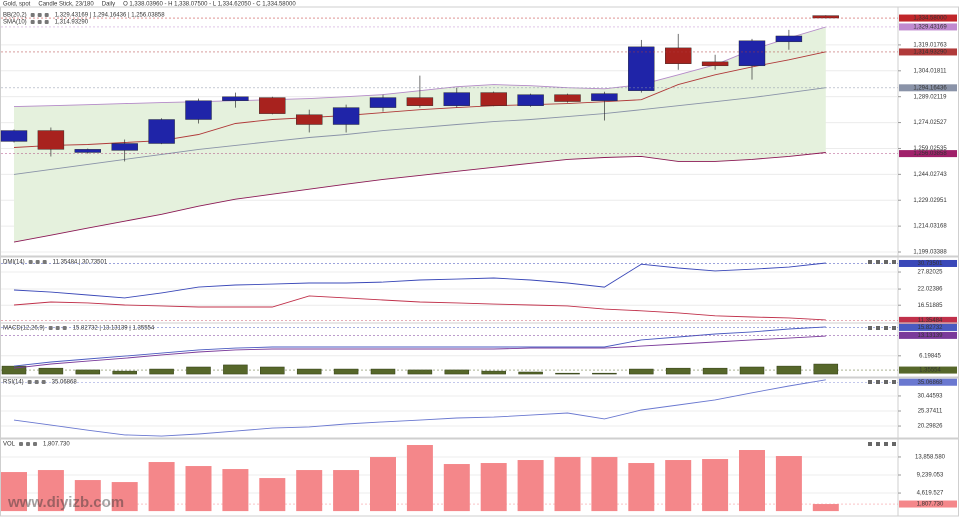 This screenshot has height=523, width=959. What do you see at coordinates (930, 321) in the screenshot?
I see `marker-label: 11.35484` at bounding box center [930, 321].